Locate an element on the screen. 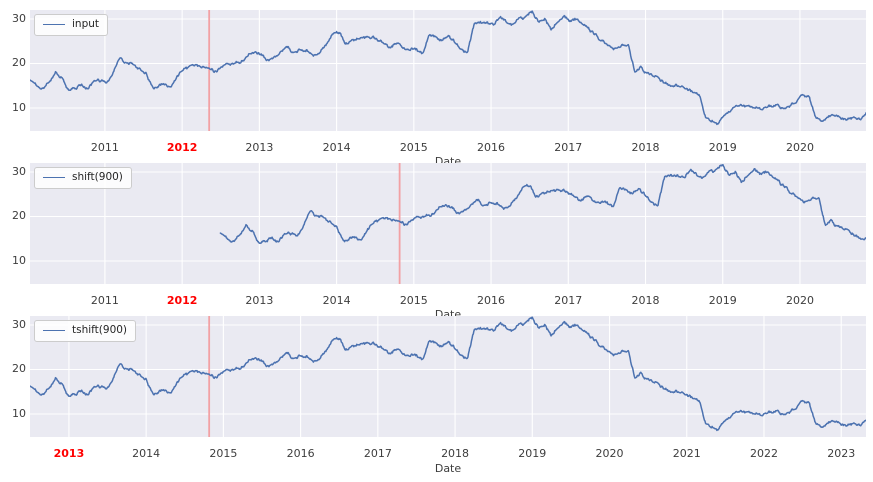 The image size is (873, 482). x-tick-label-2023: 2023 is located at coordinates (841, 453).